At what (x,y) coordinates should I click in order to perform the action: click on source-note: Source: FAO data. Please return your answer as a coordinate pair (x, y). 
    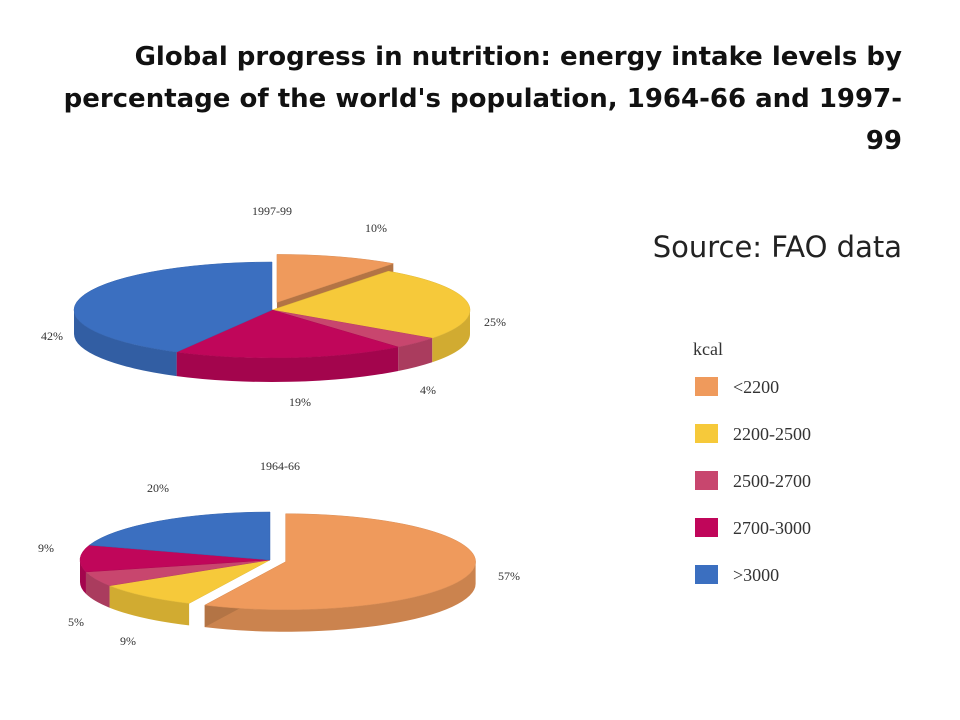
    Looking at the image, I should click on (777, 247).